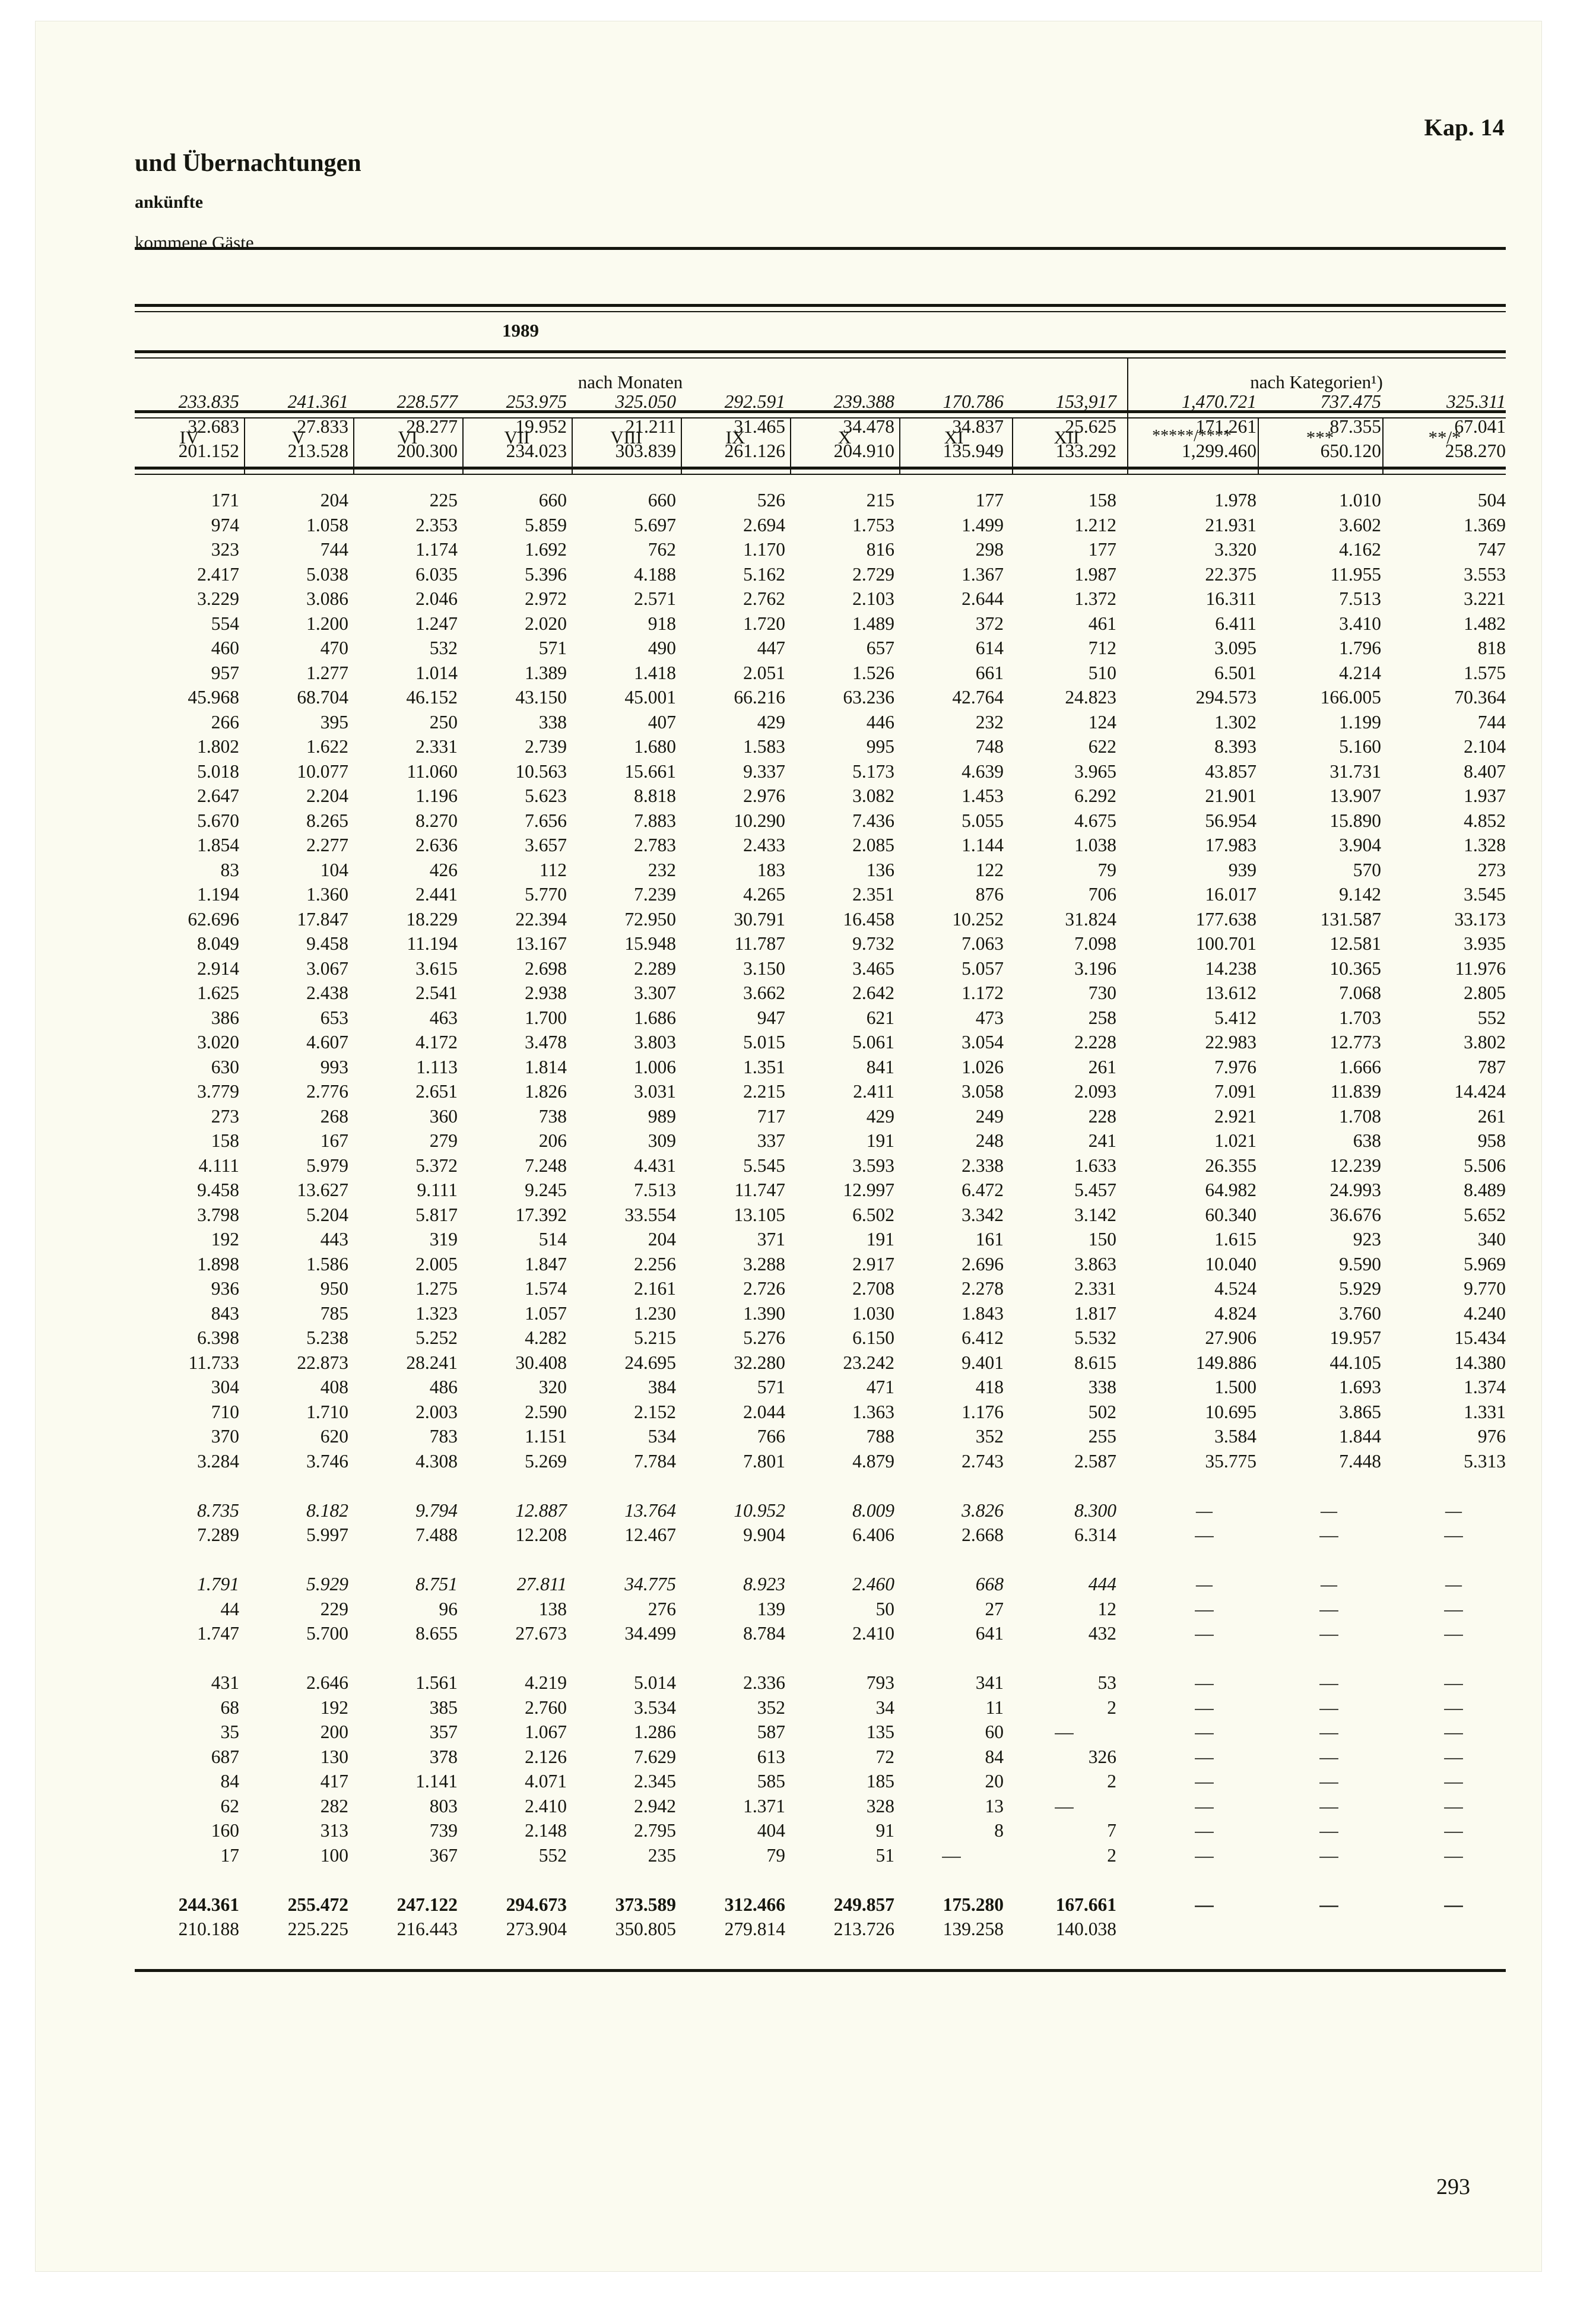 This screenshot has width=1577, height=2324. I want to click on table-cell: 4.879, so click(873, 1461).